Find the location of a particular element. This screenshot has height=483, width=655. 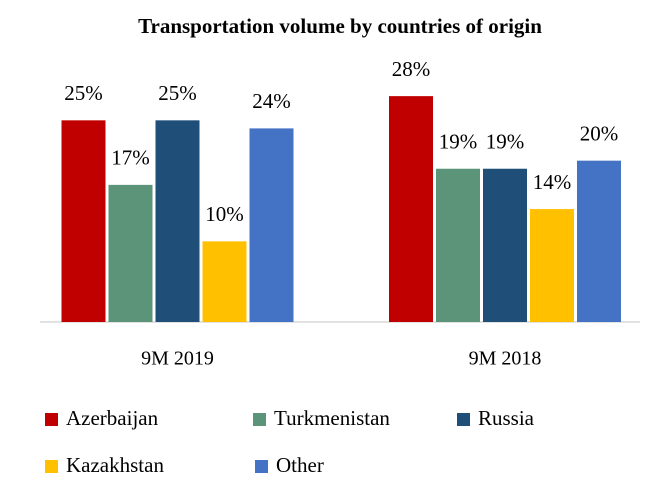

legend-label: Russia is located at coordinates (506, 418).